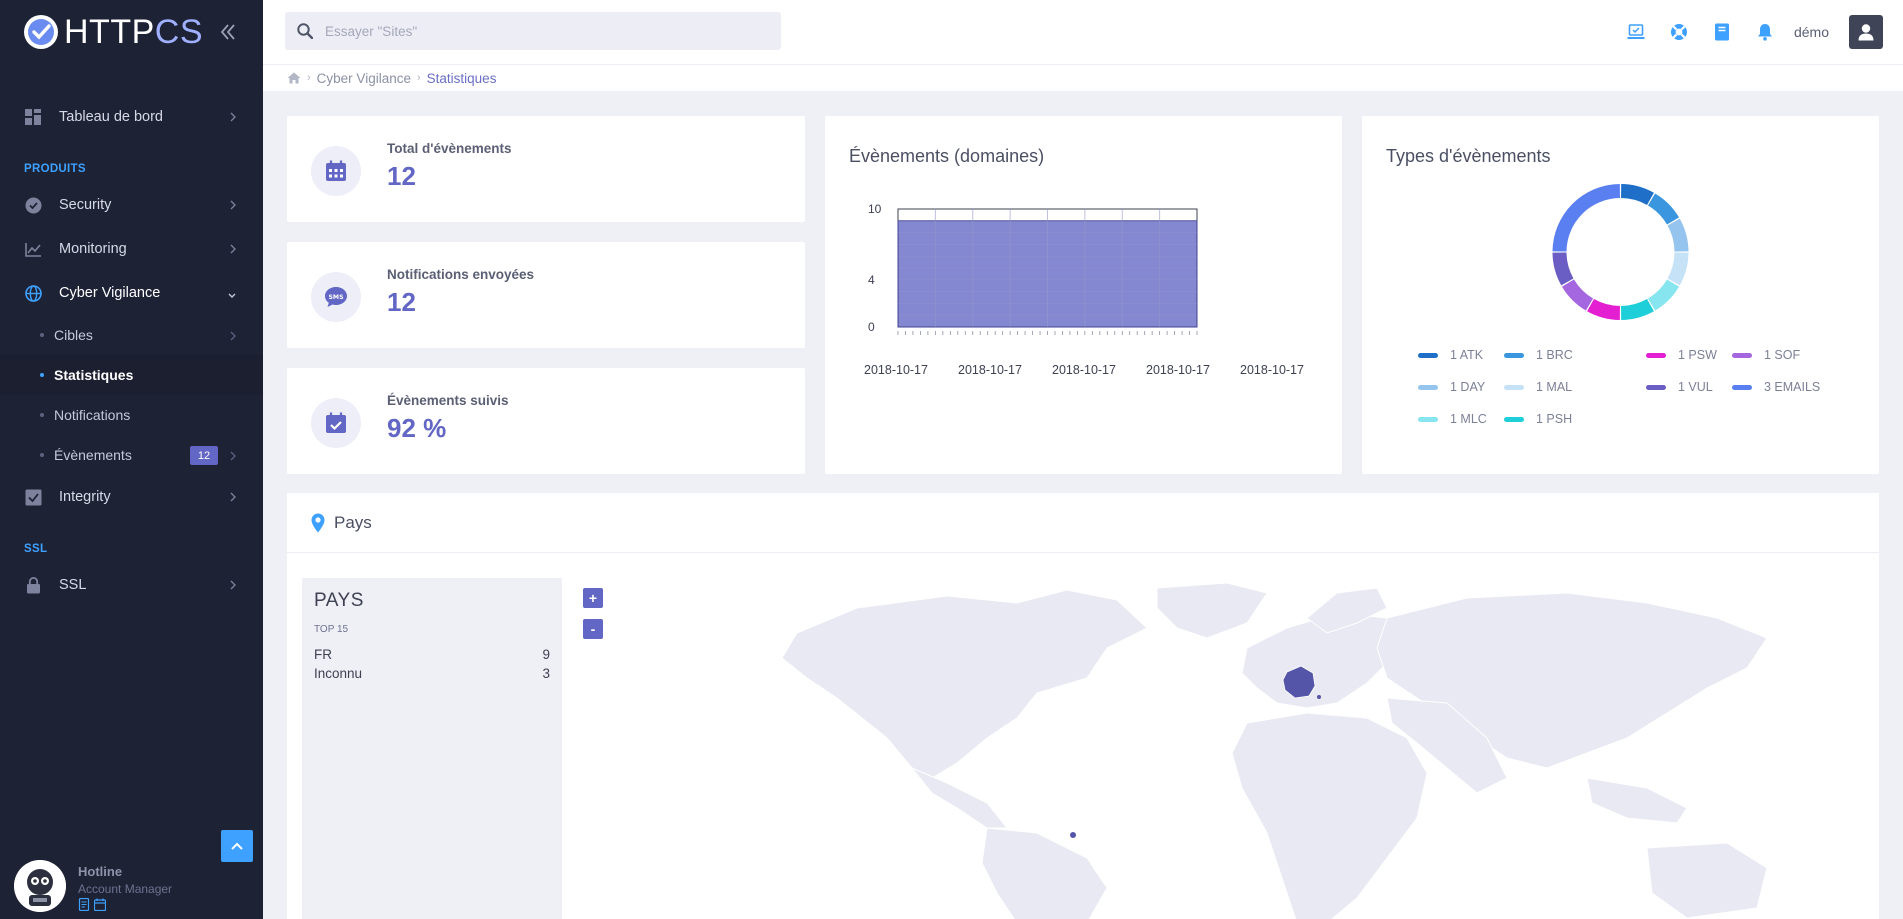  Describe the element at coordinates (93, 249) in the screenshot. I see `sidebar-item-label: Monitoring` at that location.